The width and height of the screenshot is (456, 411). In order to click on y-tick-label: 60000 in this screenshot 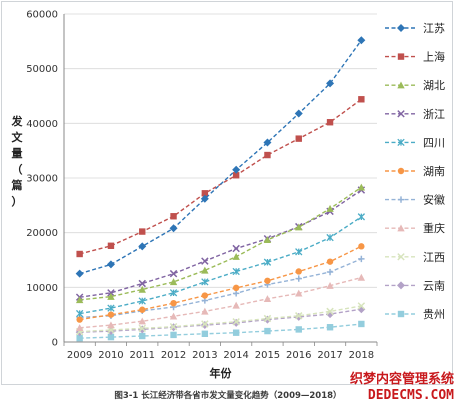, I will do `click(42, 15)`.